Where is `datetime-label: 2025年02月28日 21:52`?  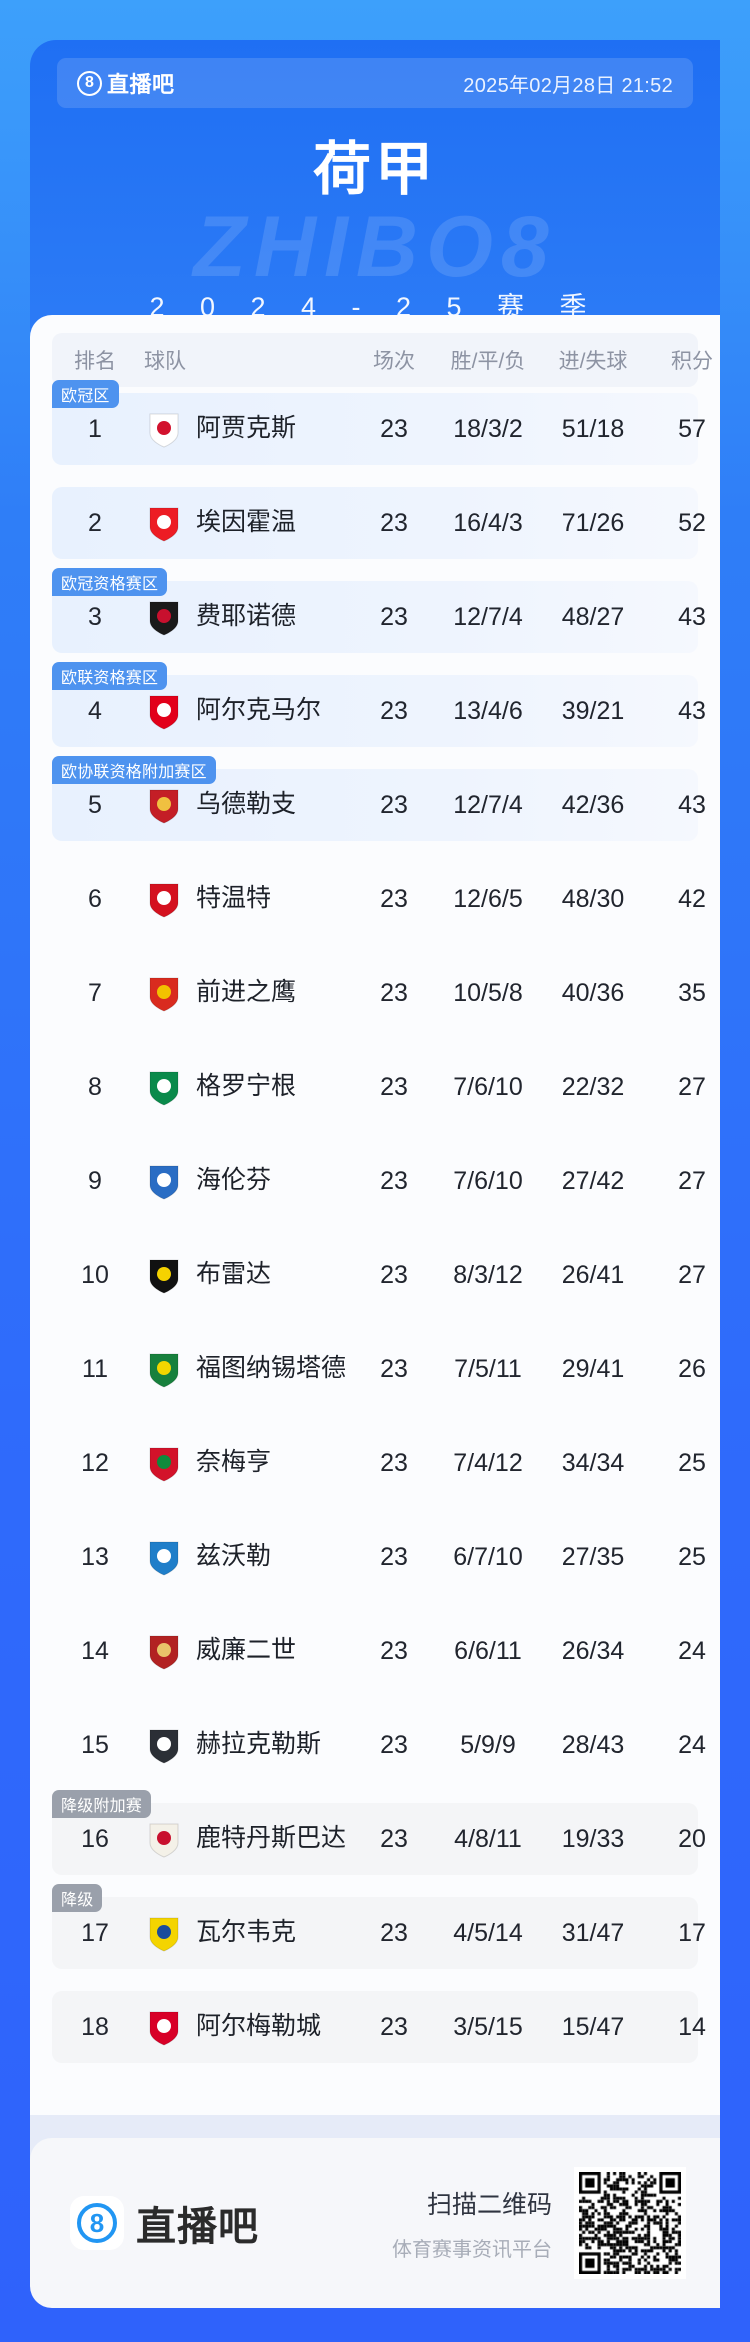
datetime-label: 2025年02月28日 21:52 is located at coordinates (568, 85).